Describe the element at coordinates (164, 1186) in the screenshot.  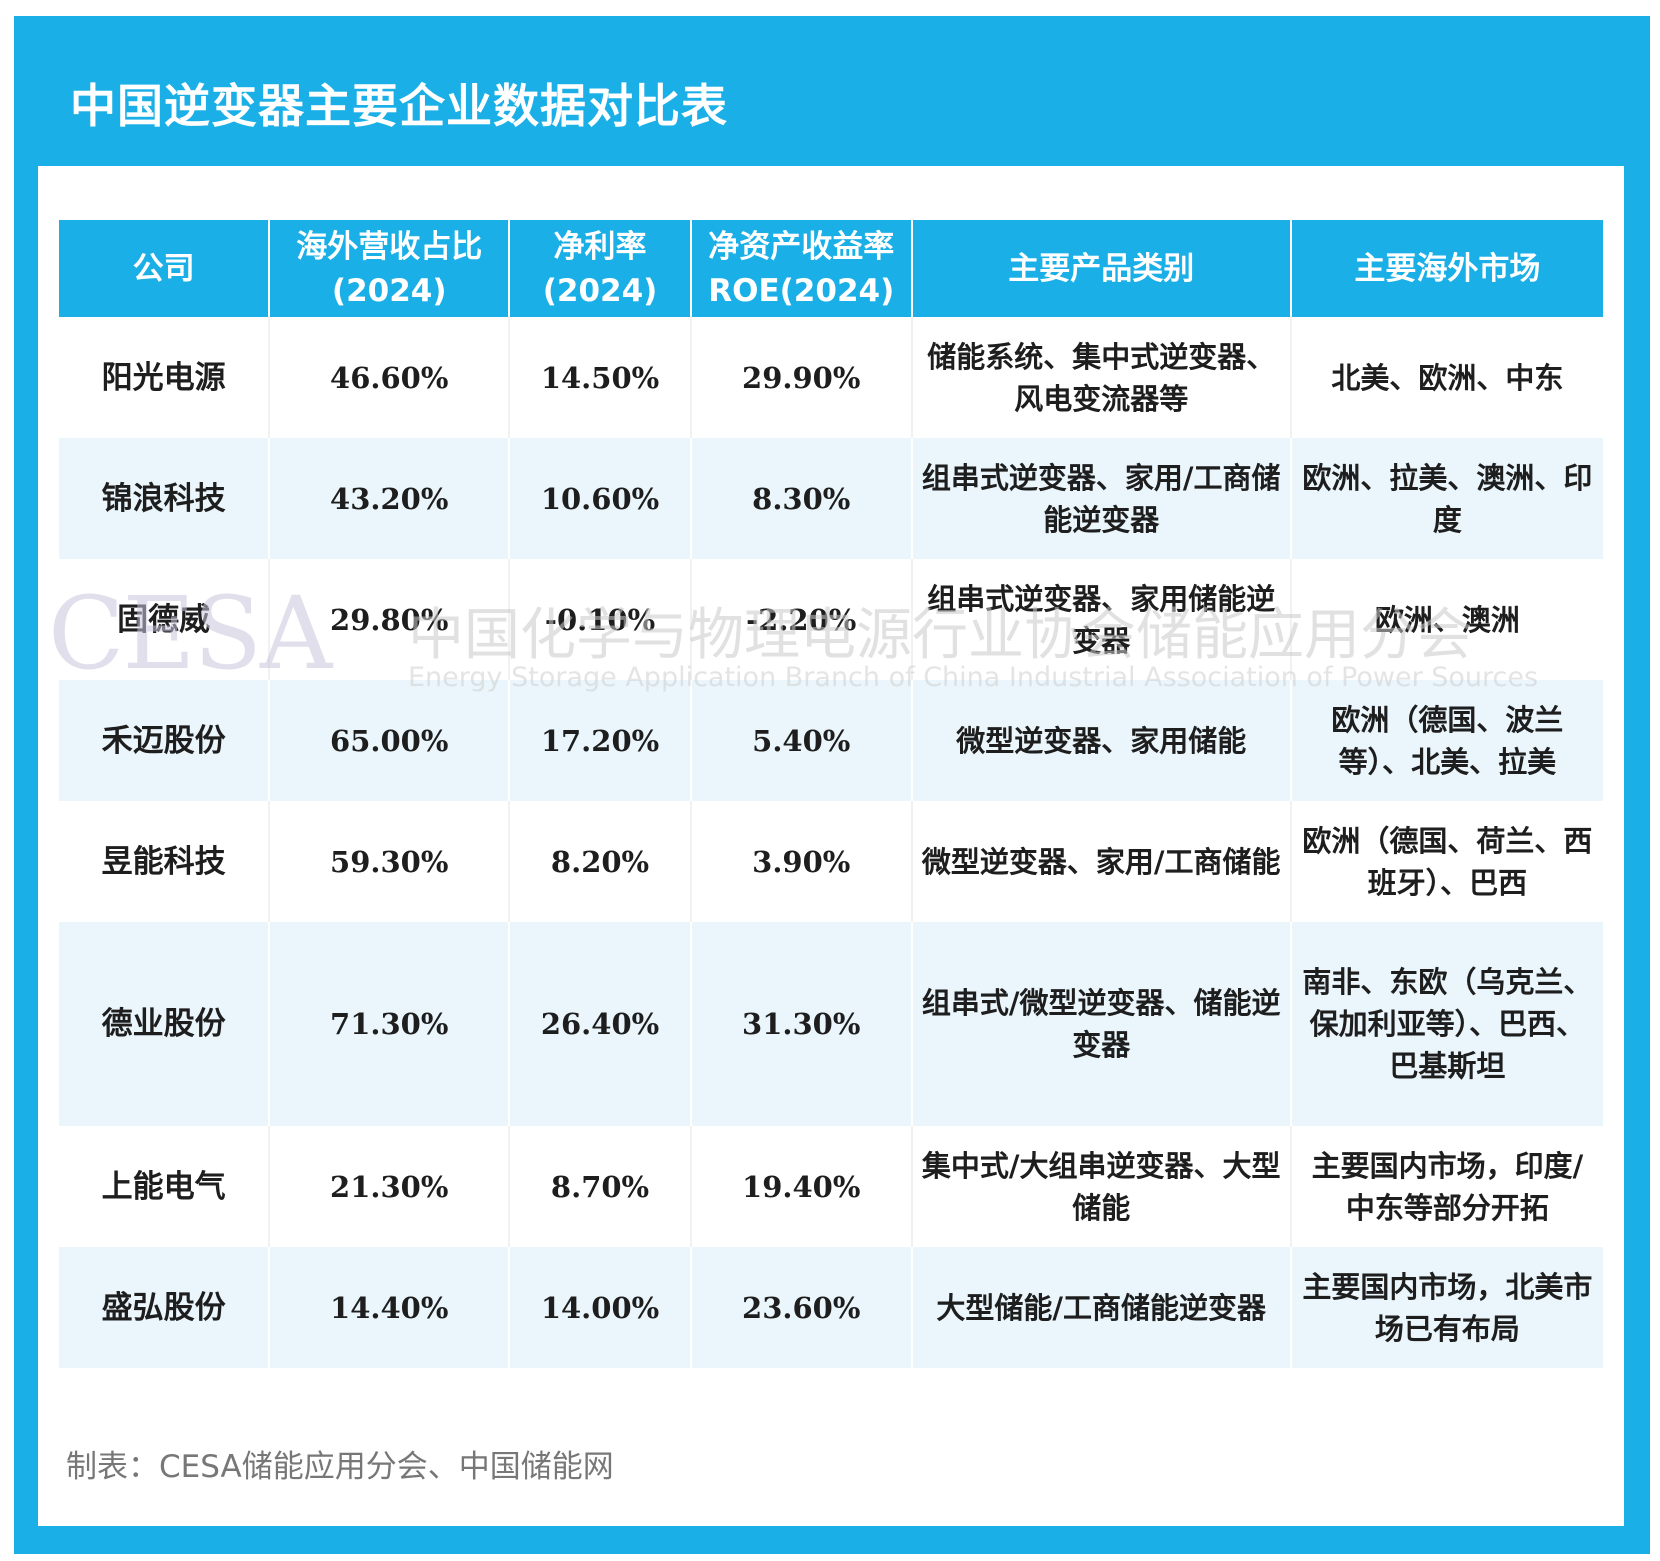
I see `cell-company: 上能电气` at that location.